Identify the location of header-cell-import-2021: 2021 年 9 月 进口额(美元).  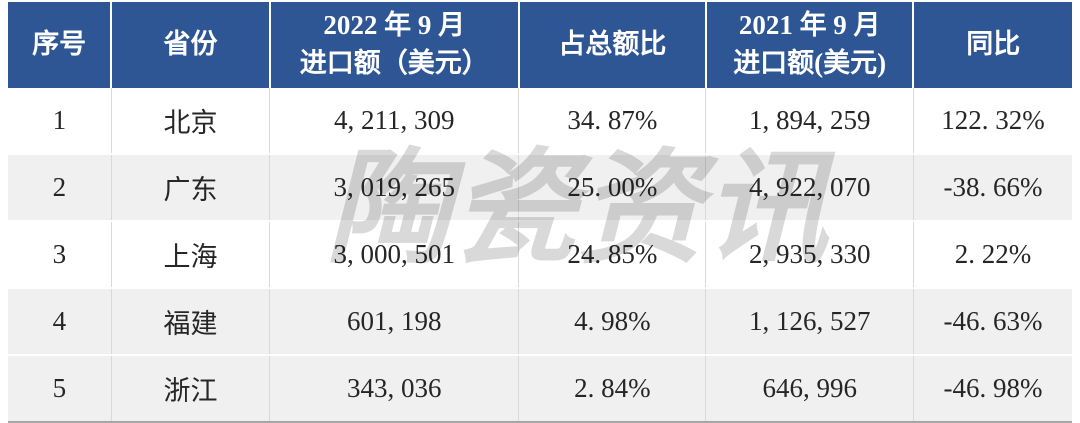
(809, 45).